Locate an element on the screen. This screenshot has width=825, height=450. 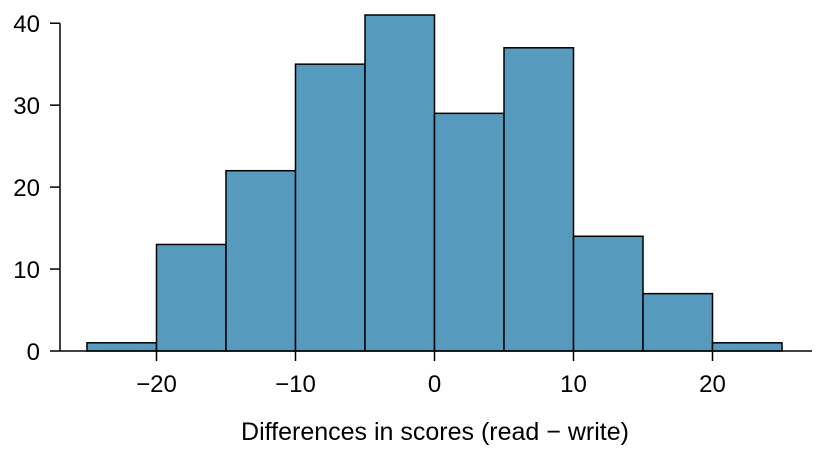
y-tick-label: 40 is located at coordinates (26, 24).